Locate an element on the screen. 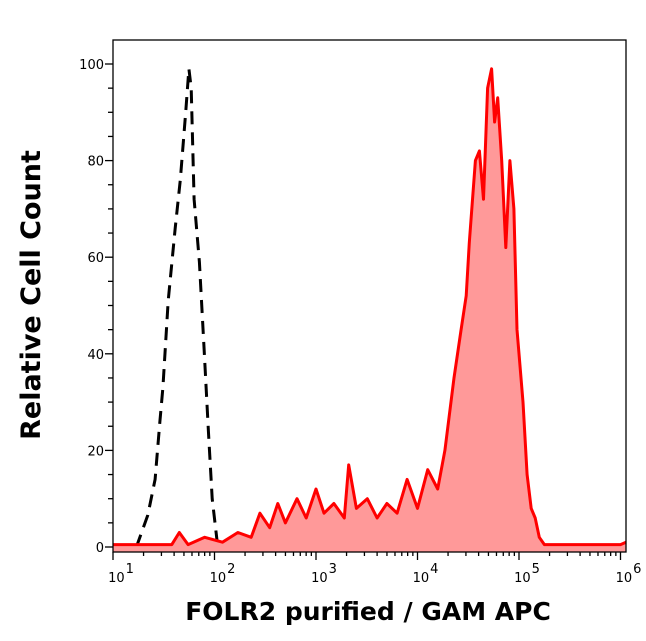  x-tick-exponent: 4 is located at coordinates (434, 569).